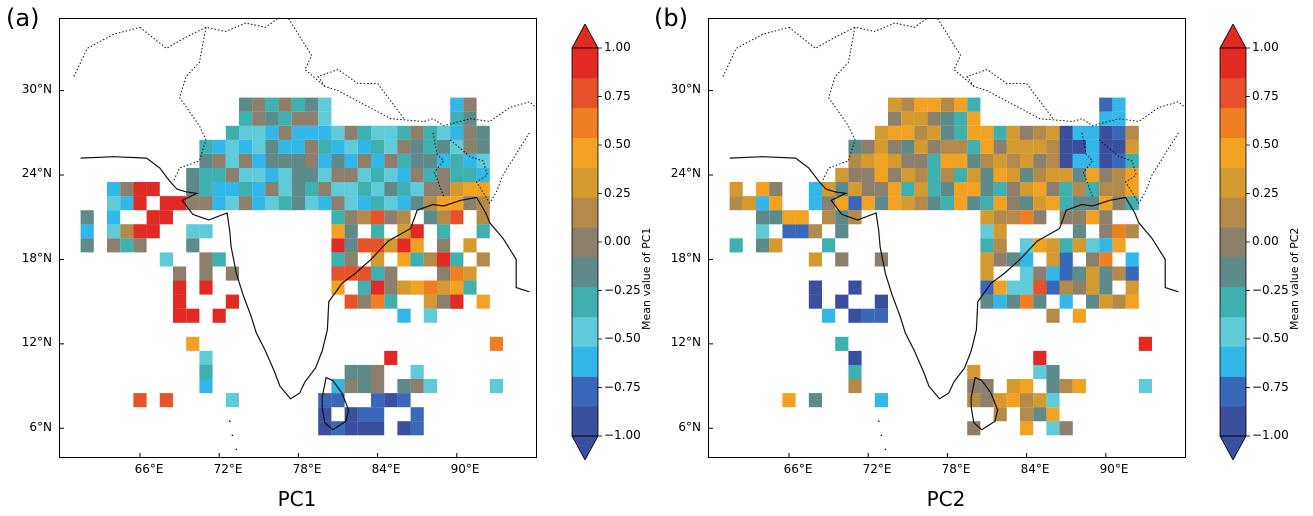  What do you see at coordinates (386, 469) in the screenshot?
I see `lon-label: 84°E` at bounding box center [386, 469].